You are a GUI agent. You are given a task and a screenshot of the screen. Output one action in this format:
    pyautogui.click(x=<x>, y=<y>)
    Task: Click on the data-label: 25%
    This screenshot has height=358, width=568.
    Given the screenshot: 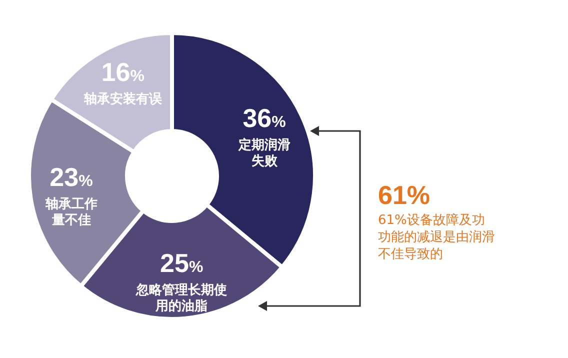 What is the action you would take?
    pyautogui.click(x=181, y=264)
    